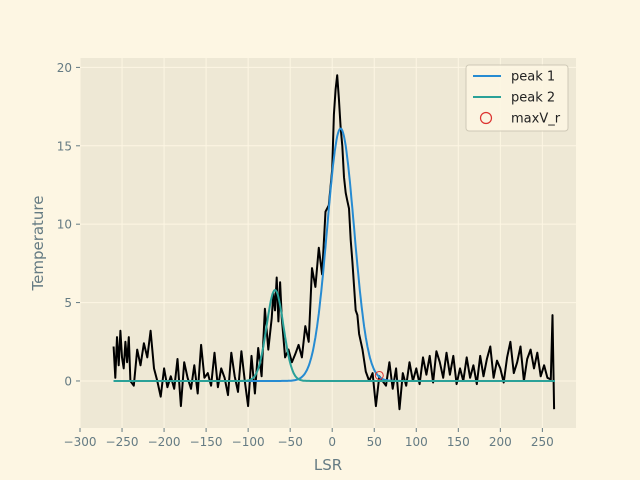 This screenshot has width=640, height=480. I want to click on y-tick-label: 5, so click(68, 303).